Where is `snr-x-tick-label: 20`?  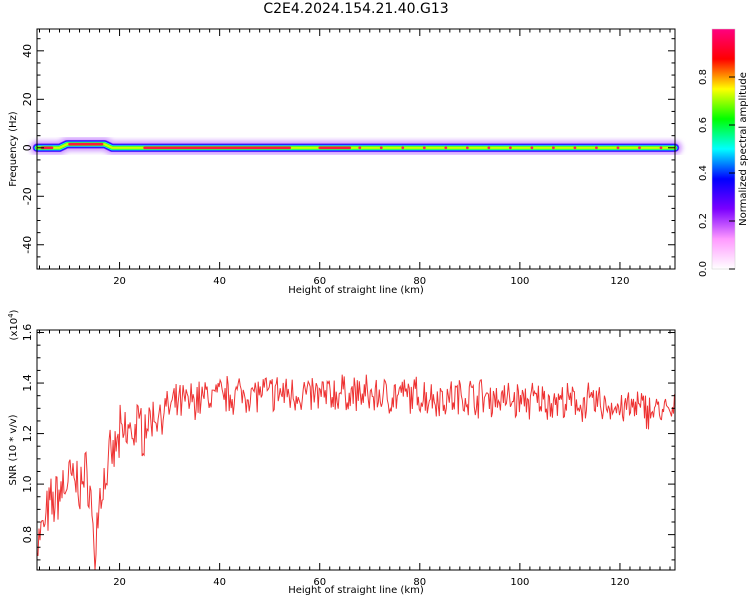 snr-x-tick-label: 20 is located at coordinates (119, 582).